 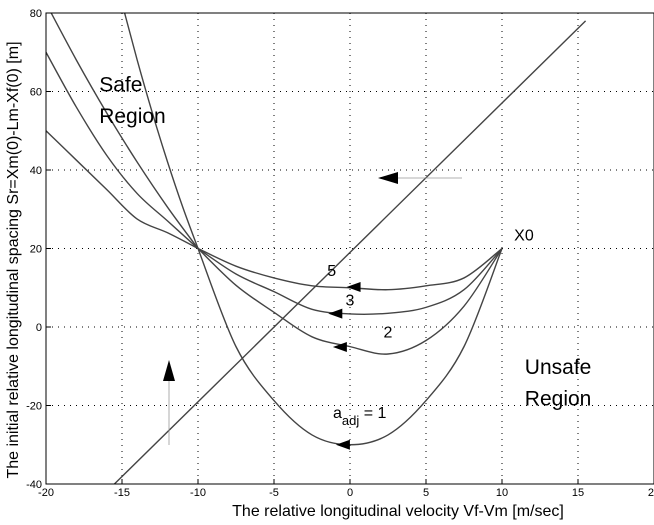 I want to click on annotation-2: Unsafe, so click(x=558, y=367).